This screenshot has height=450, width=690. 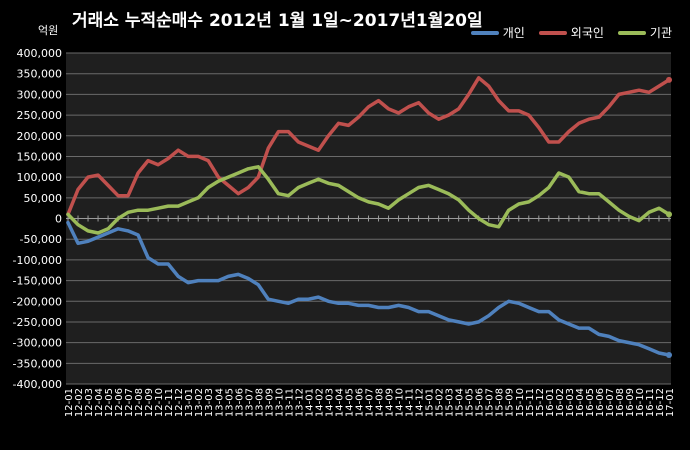 What do you see at coordinates (630, 402) in the screenshot?
I see `x-tick-label: 16-09` at bounding box center [630, 402].